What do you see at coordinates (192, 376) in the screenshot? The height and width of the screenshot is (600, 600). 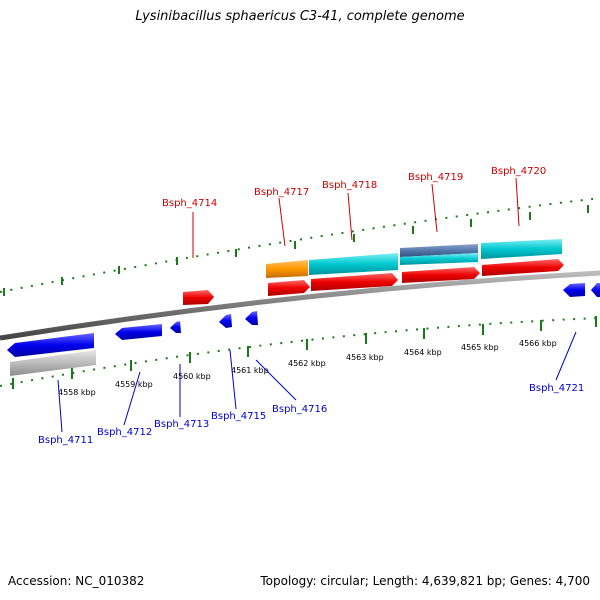 I see `kbp-label: 4560 kbp` at bounding box center [192, 376].